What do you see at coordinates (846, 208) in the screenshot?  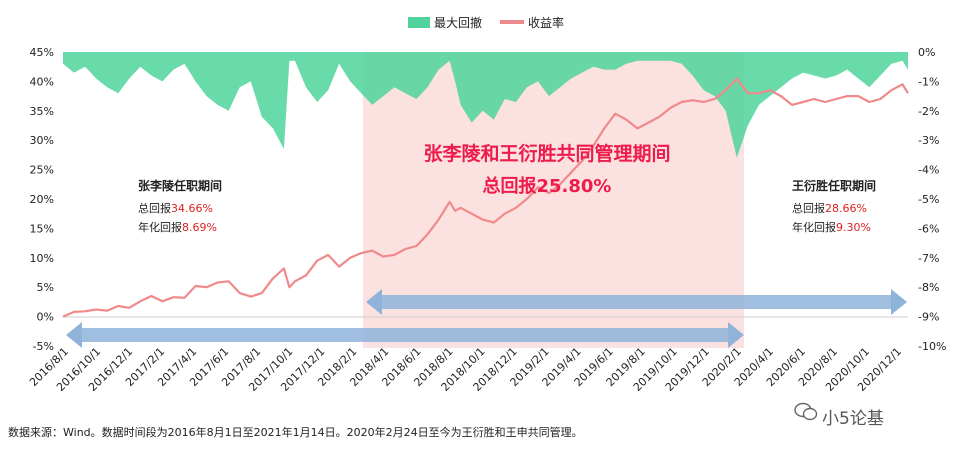 I see `period-total-value: 28.66%` at bounding box center [846, 208].